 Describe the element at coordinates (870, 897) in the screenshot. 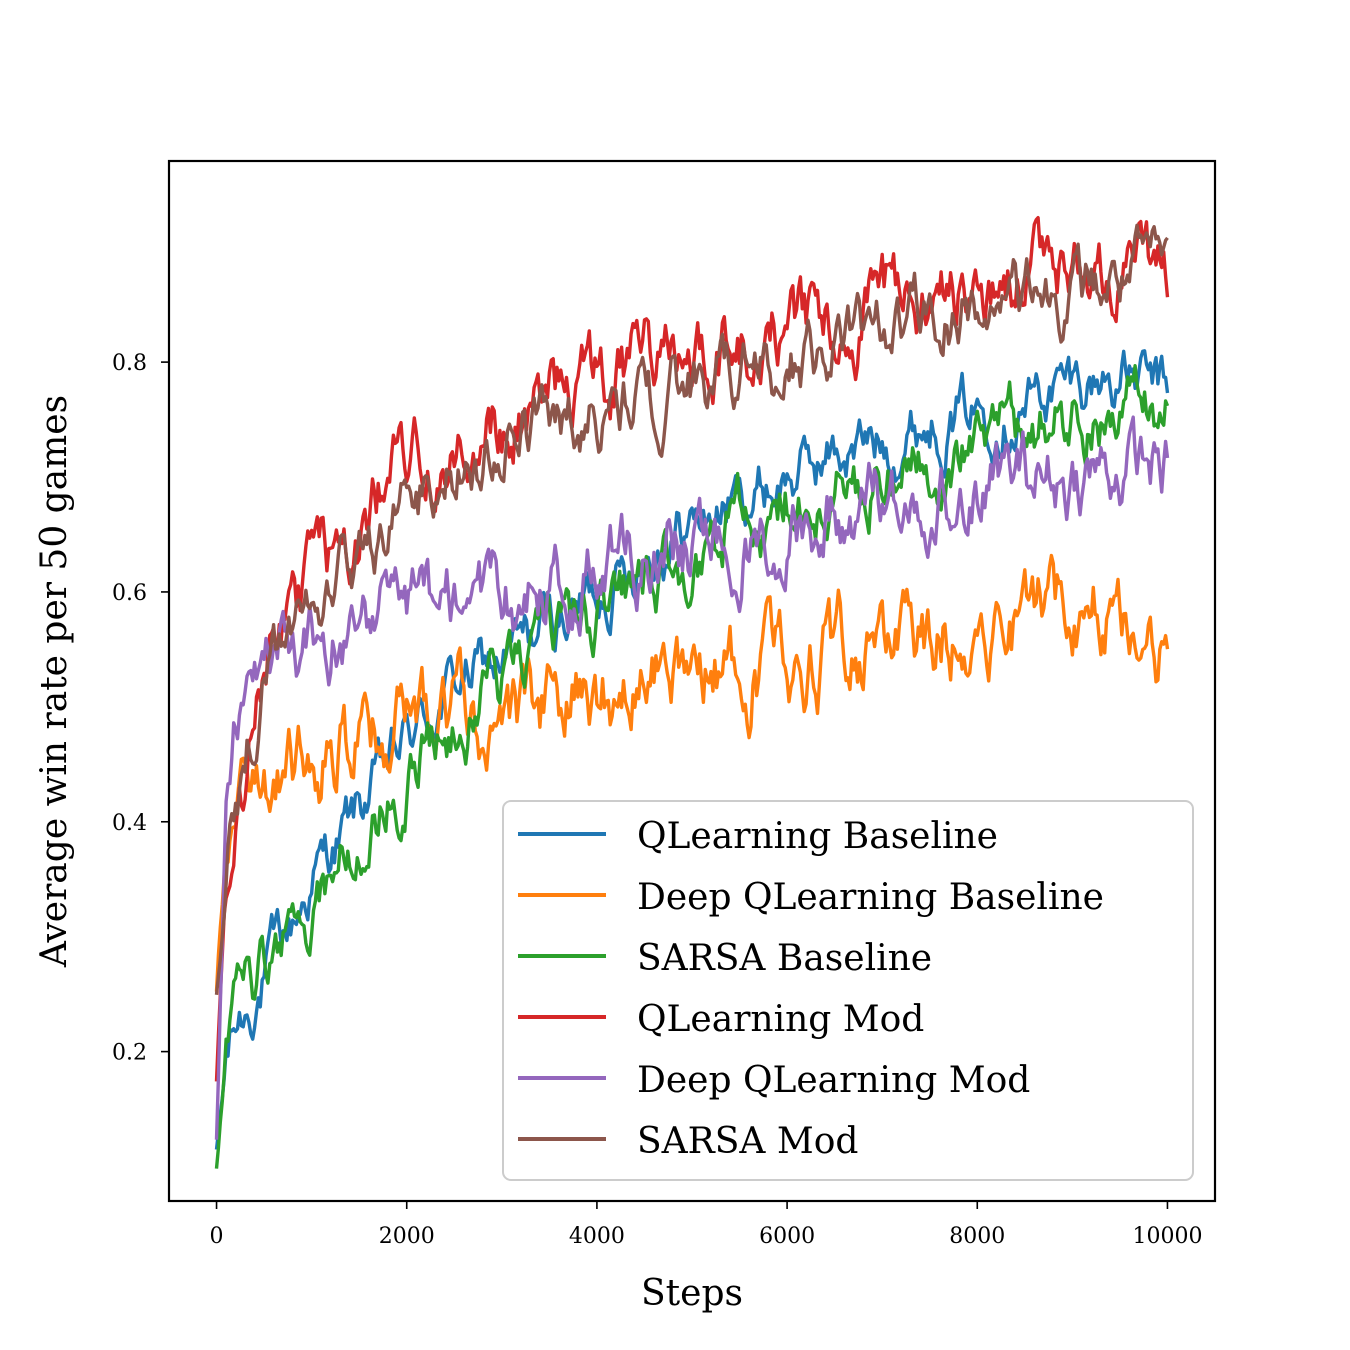

I see `legend-label: Deep QLearning Baseline` at that location.